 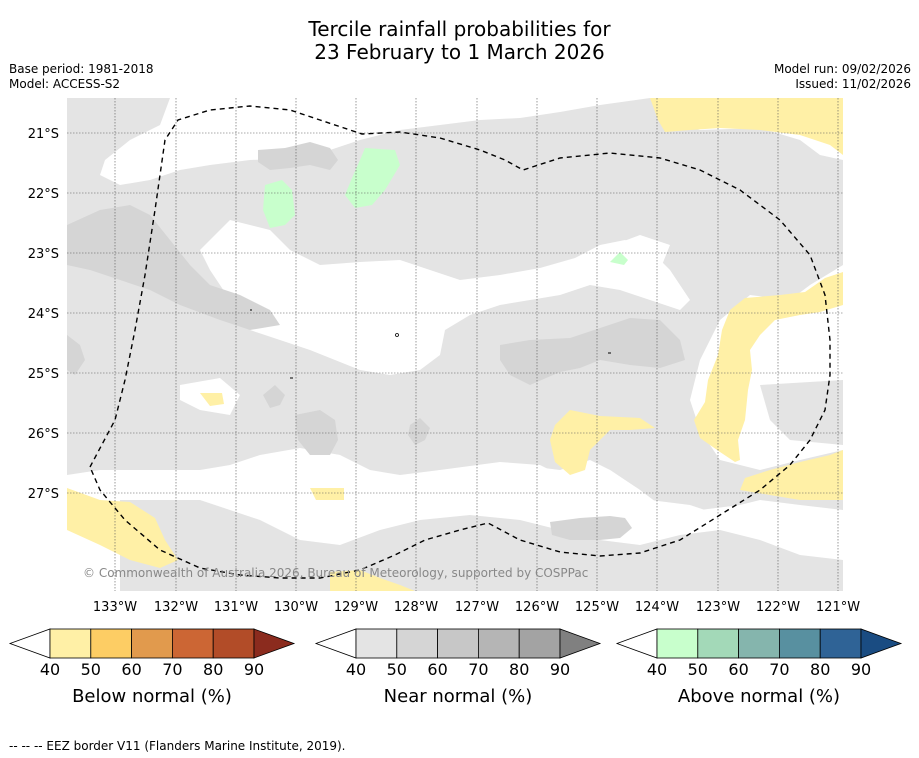 I want to click on title-line-2: 23 February to 1 March 2026, so click(x=459, y=52).